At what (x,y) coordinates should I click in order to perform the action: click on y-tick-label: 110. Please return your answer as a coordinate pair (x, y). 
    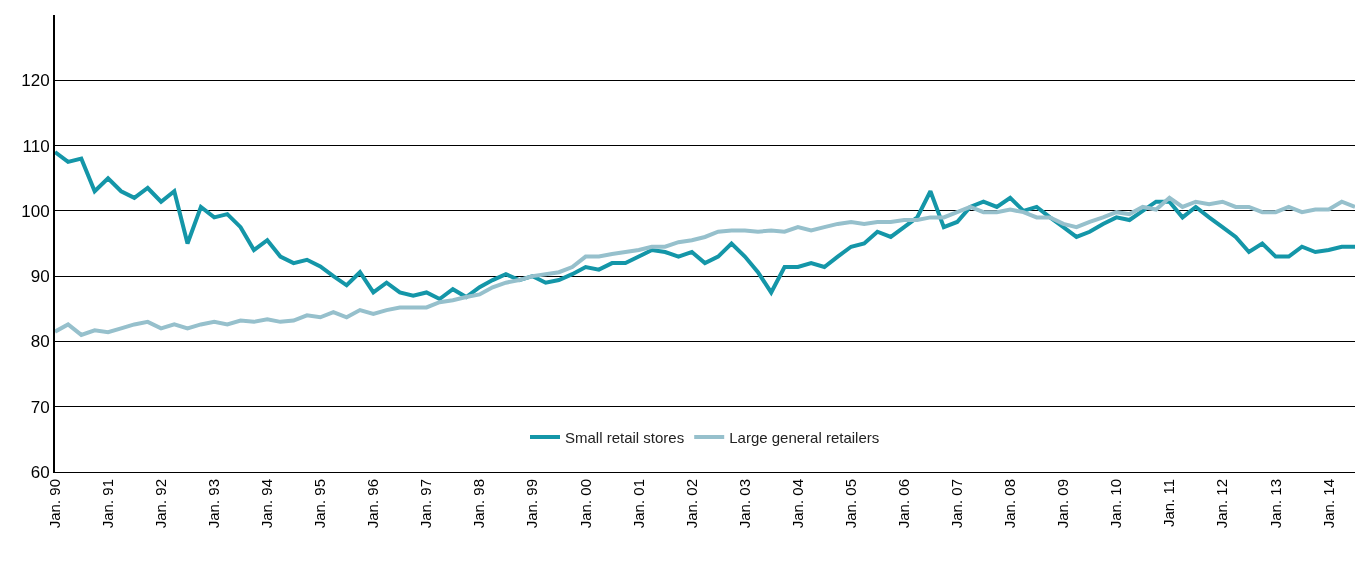
    Looking at the image, I should click on (36, 146).